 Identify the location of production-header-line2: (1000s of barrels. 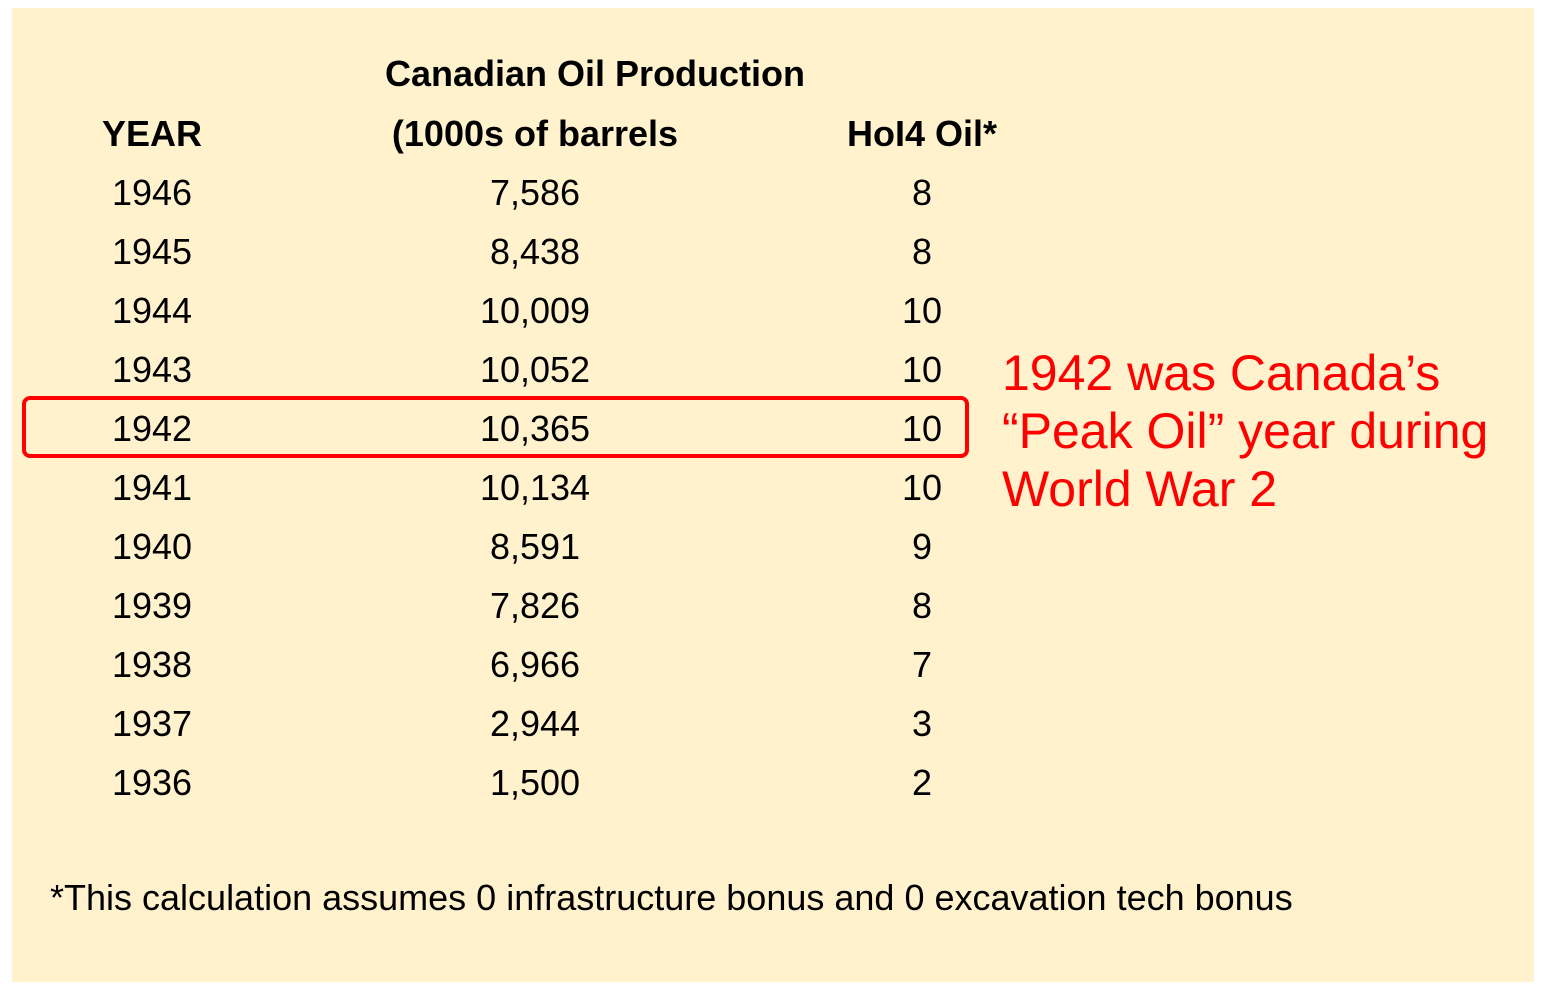
(535, 133).